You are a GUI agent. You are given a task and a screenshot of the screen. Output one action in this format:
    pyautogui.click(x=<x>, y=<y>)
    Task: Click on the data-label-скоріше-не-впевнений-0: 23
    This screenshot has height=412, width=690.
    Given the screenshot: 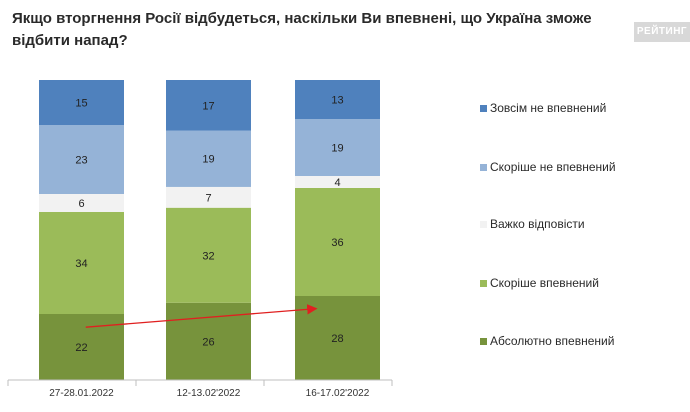 What is the action you would take?
    pyautogui.click(x=81, y=161)
    